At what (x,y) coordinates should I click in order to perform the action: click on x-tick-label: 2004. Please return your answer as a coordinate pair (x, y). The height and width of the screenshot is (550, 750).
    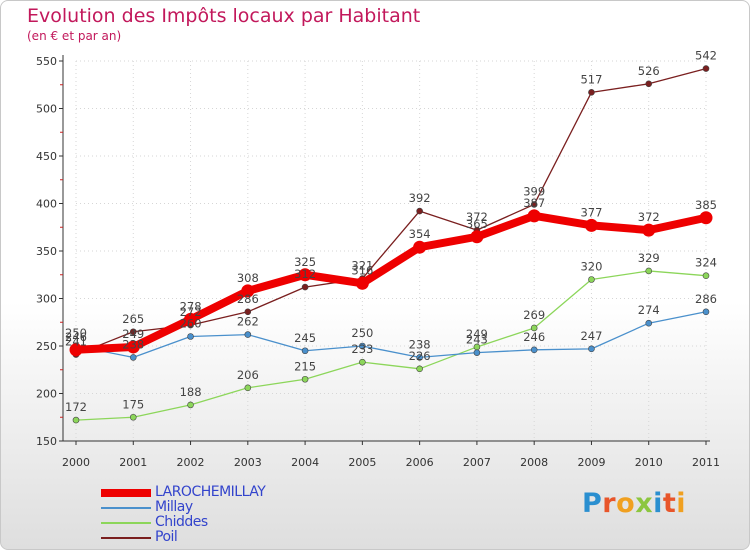
    Looking at the image, I should click on (305, 462).